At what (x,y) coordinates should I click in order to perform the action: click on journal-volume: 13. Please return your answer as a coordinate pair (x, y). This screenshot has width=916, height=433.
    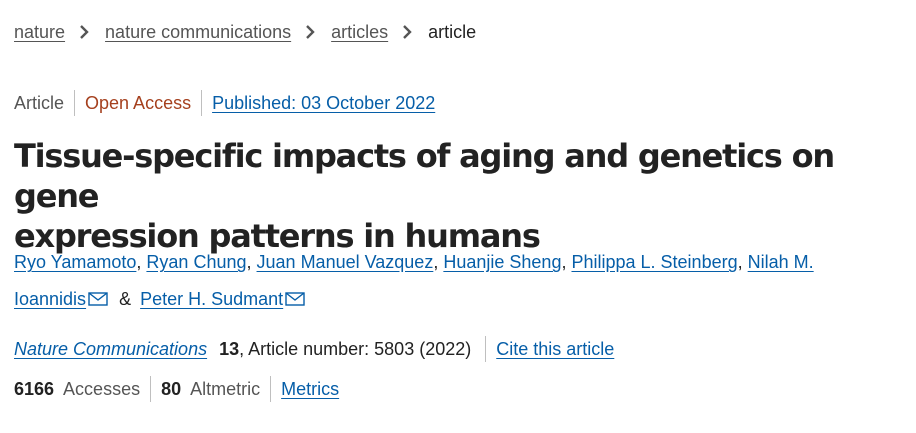
    Looking at the image, I should click on (229, 349).